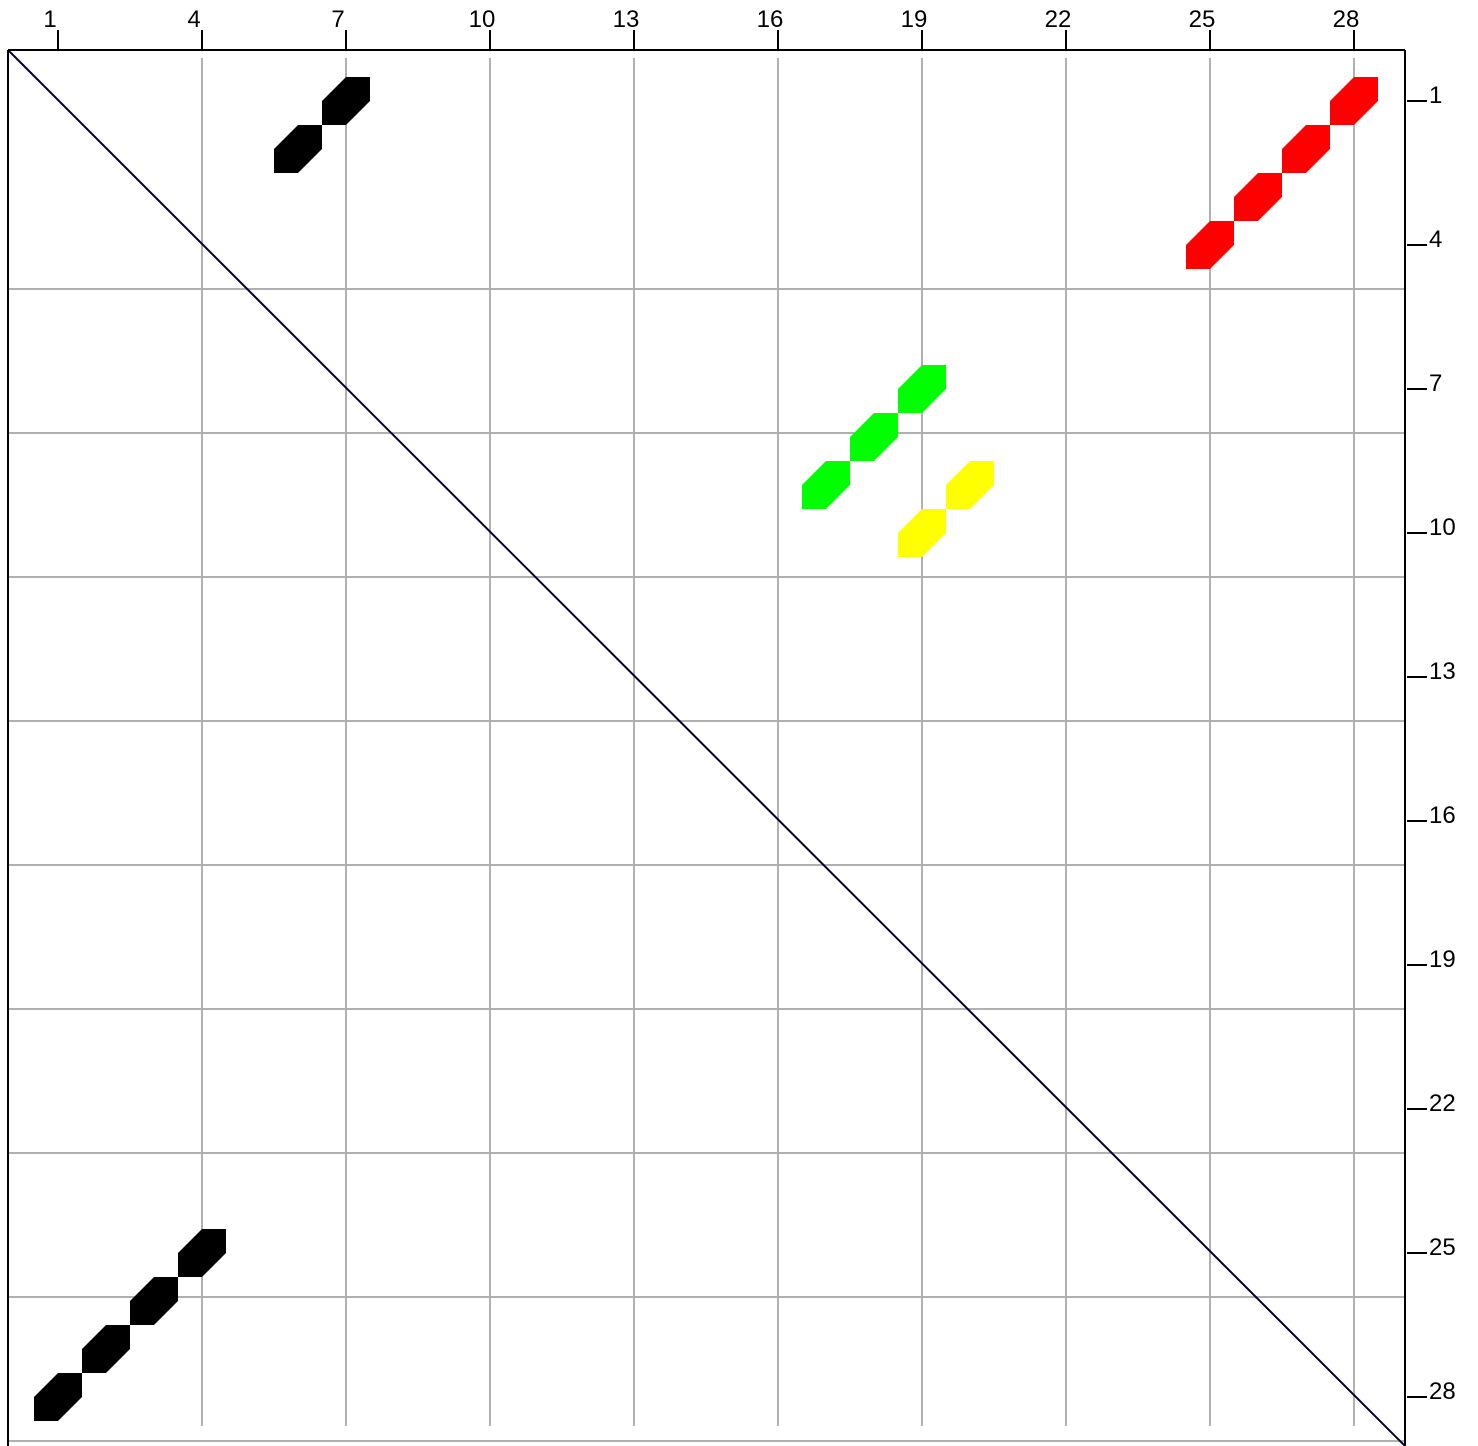 Image resolution: width=1478 pixels, height=1446 pixels. Describe the element at coordinates (914, 19) in the screenshot. I see `top-tick-label-19: 19` at that location.